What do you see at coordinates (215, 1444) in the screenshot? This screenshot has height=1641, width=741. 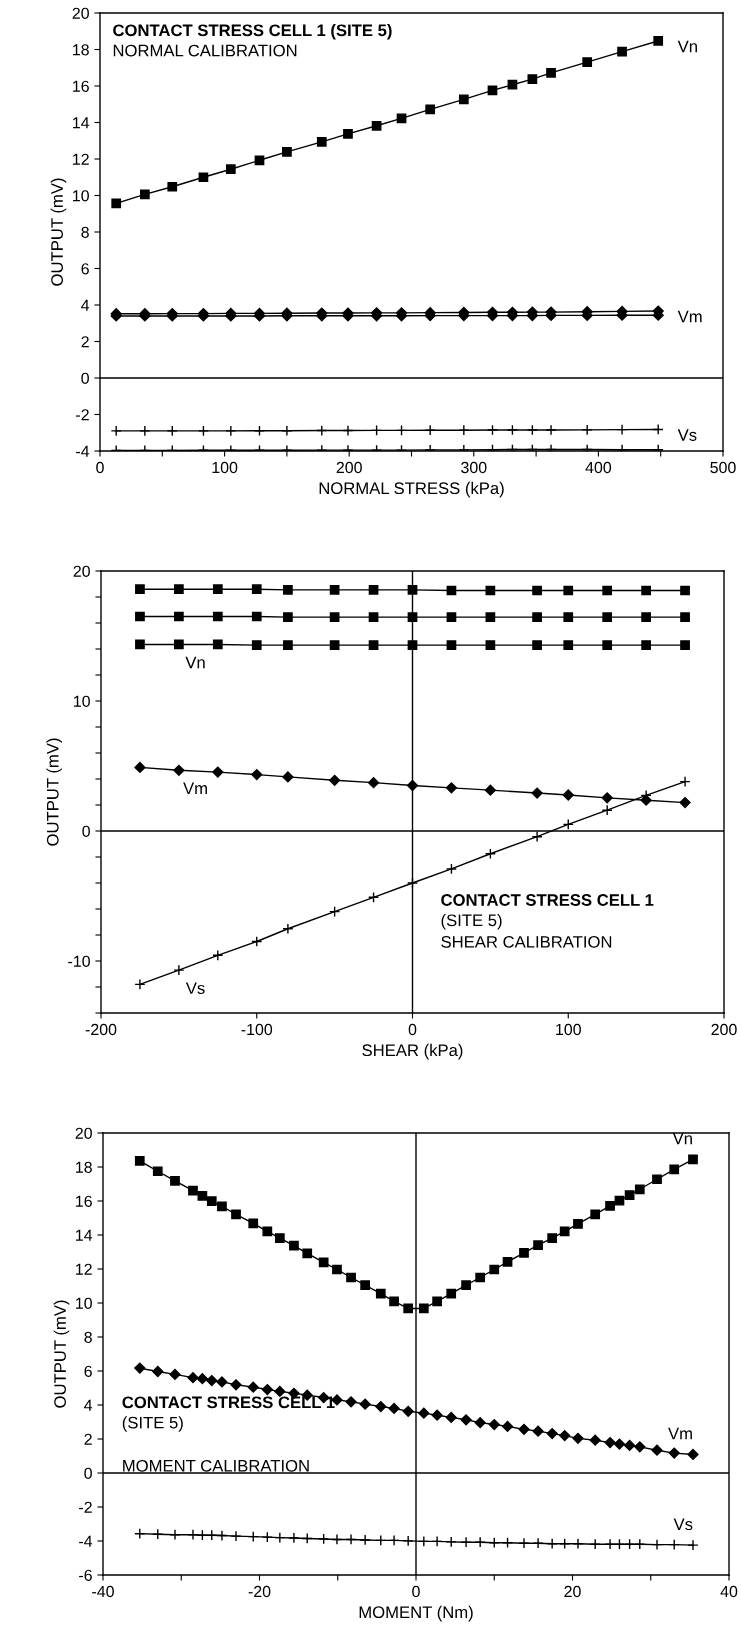 I see `text: (SITE 5) MOMENT CALIBRATION` at bounding box center [215, 1444].